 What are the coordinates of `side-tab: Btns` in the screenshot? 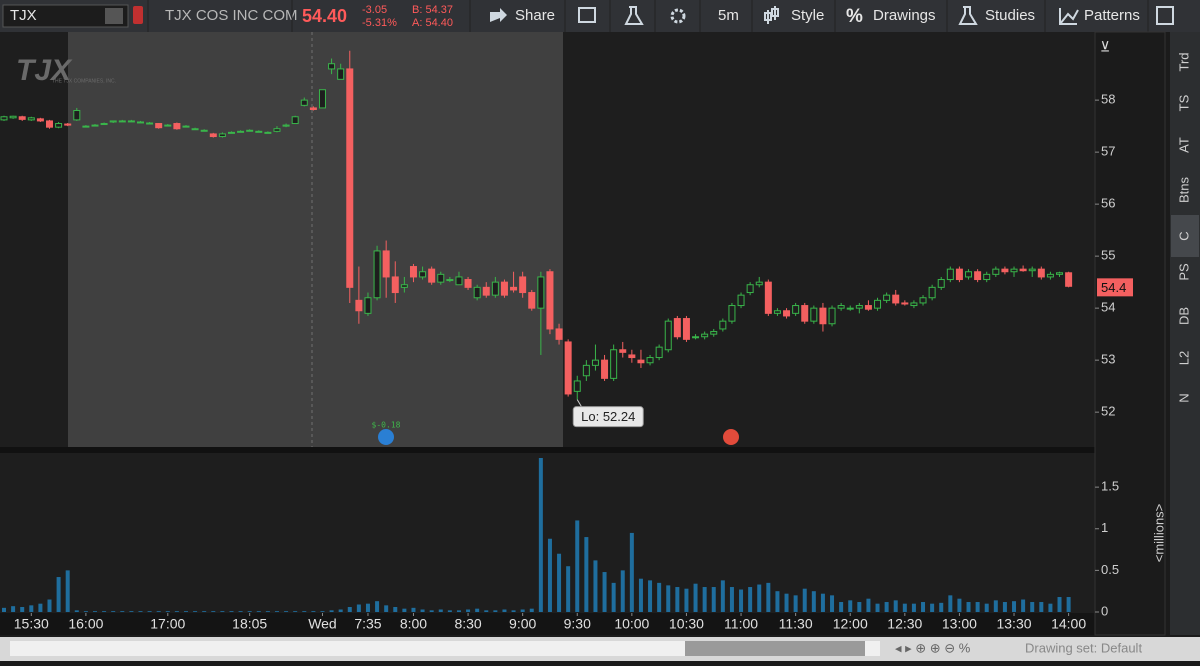 It's located at (1183, 189).